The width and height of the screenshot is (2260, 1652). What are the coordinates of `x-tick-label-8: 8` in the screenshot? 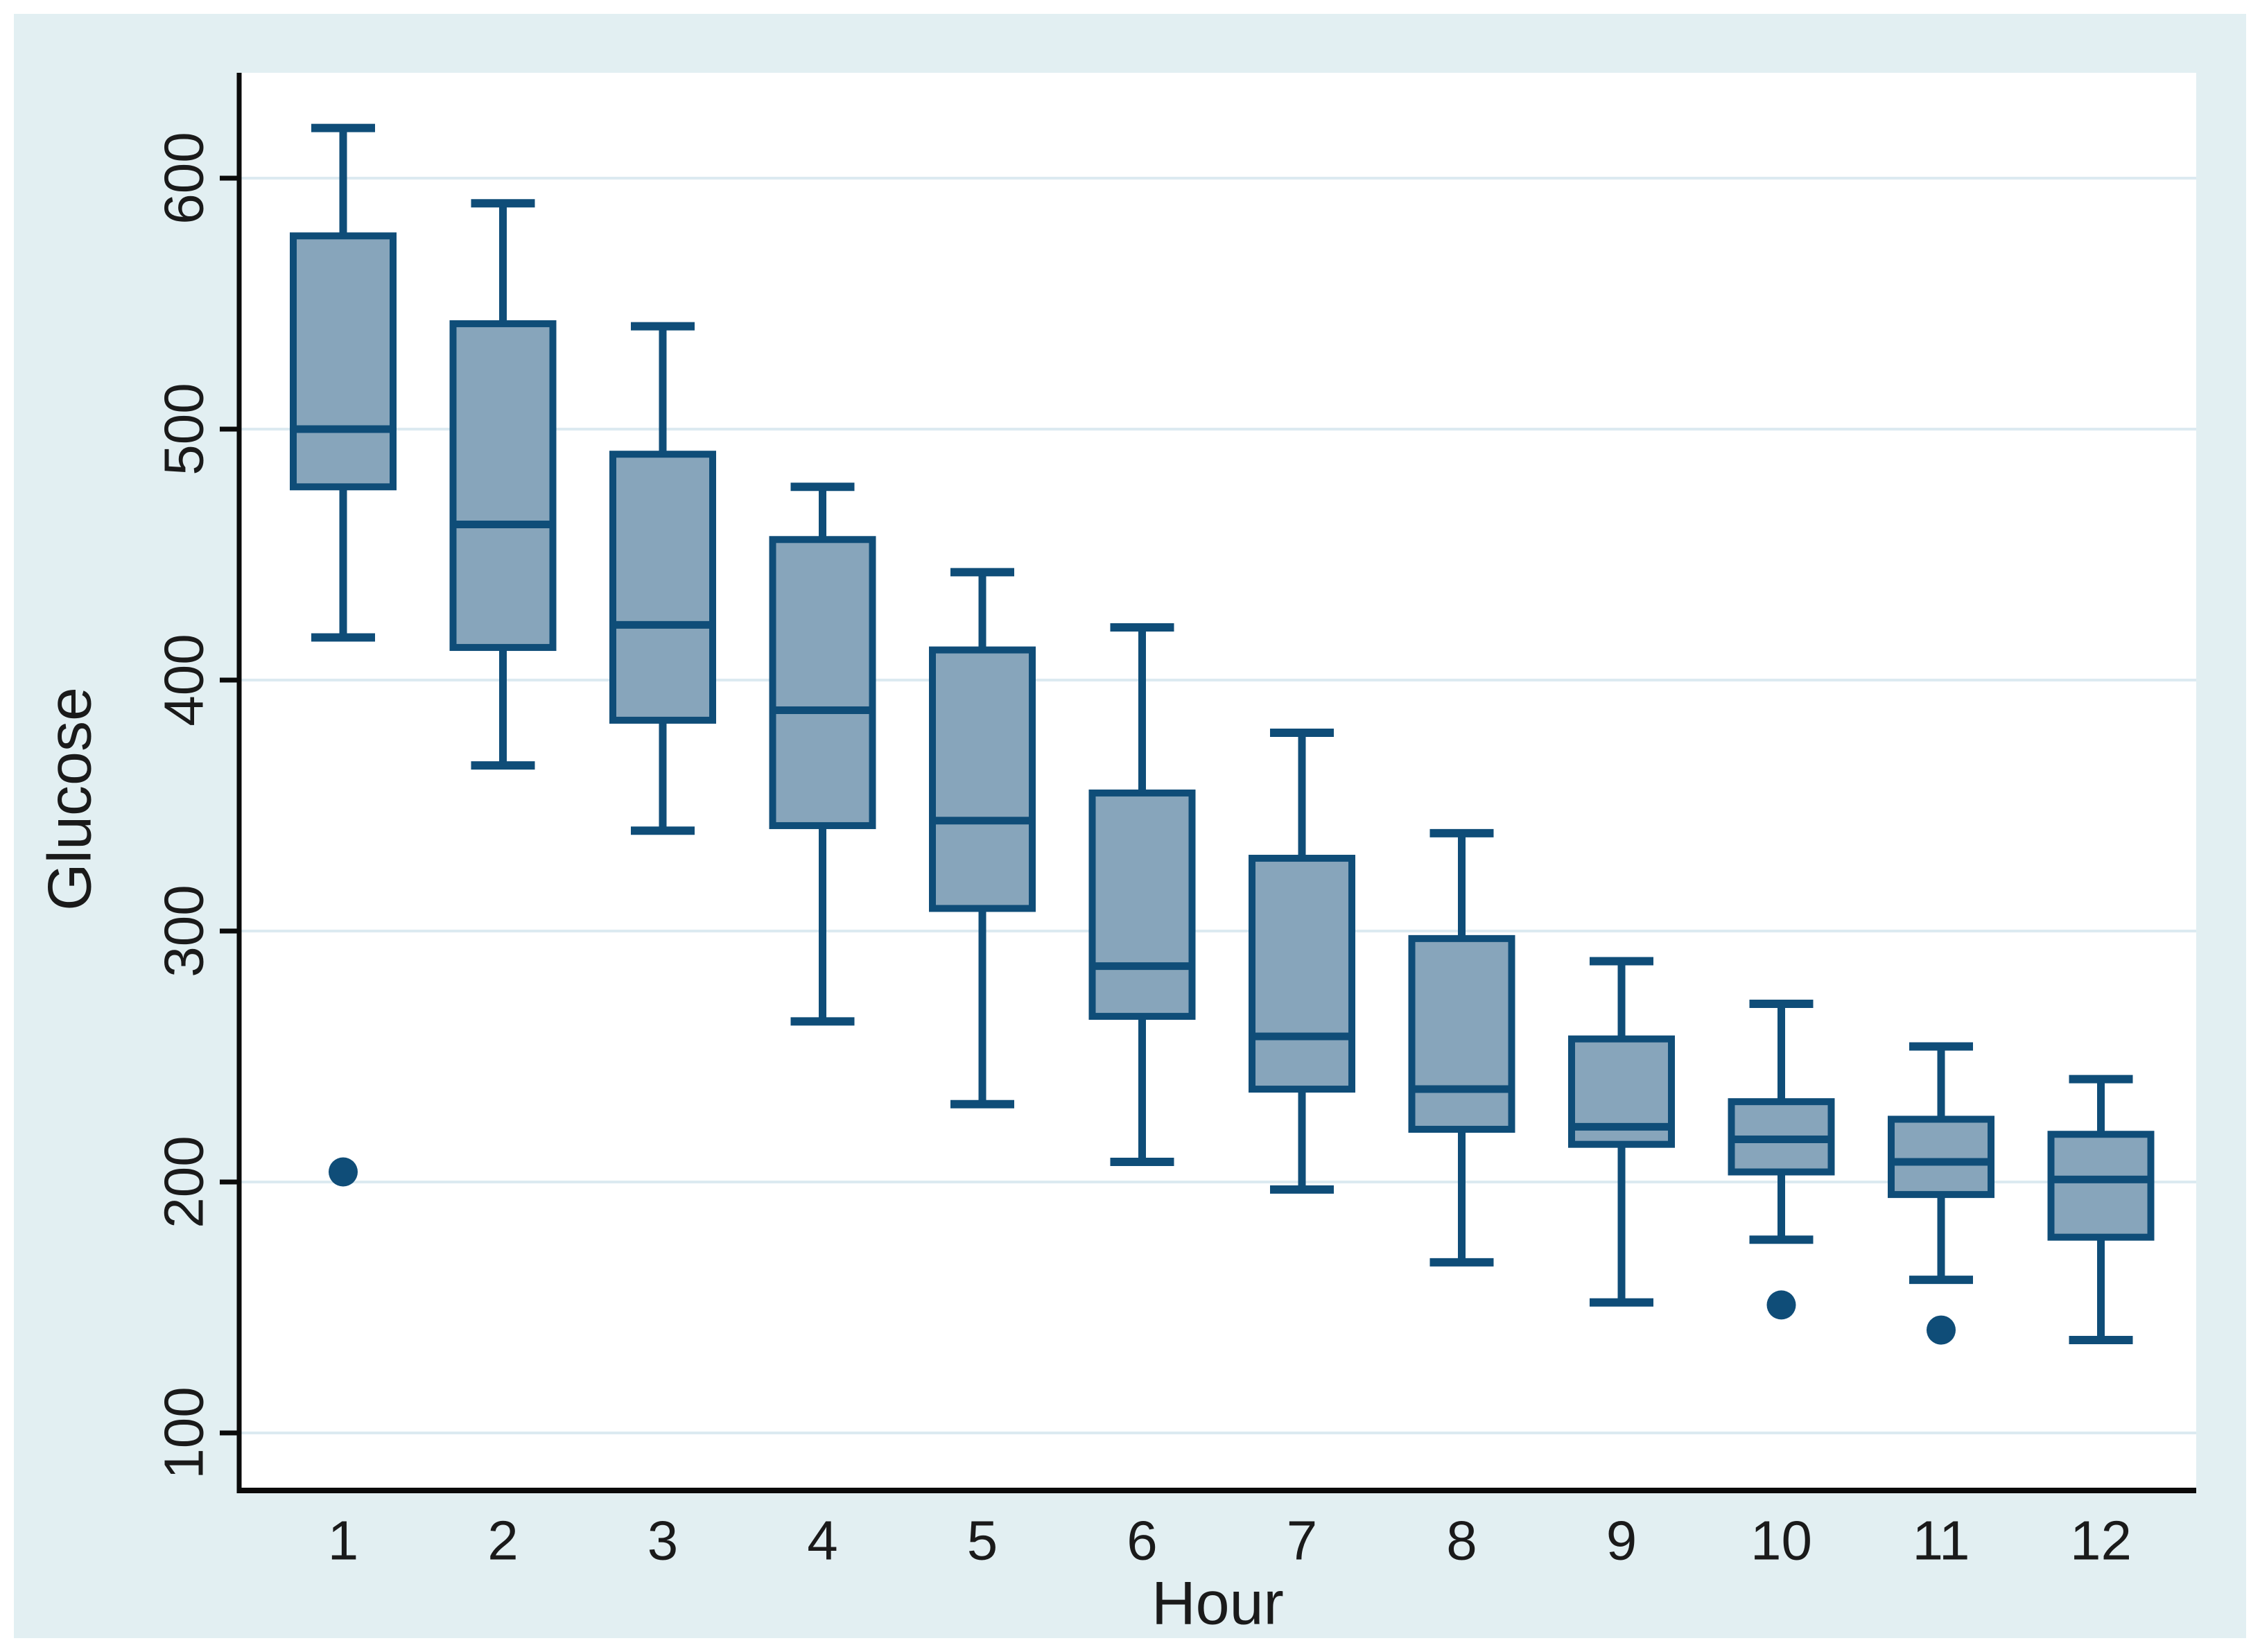 It's located at (1461, 1541).